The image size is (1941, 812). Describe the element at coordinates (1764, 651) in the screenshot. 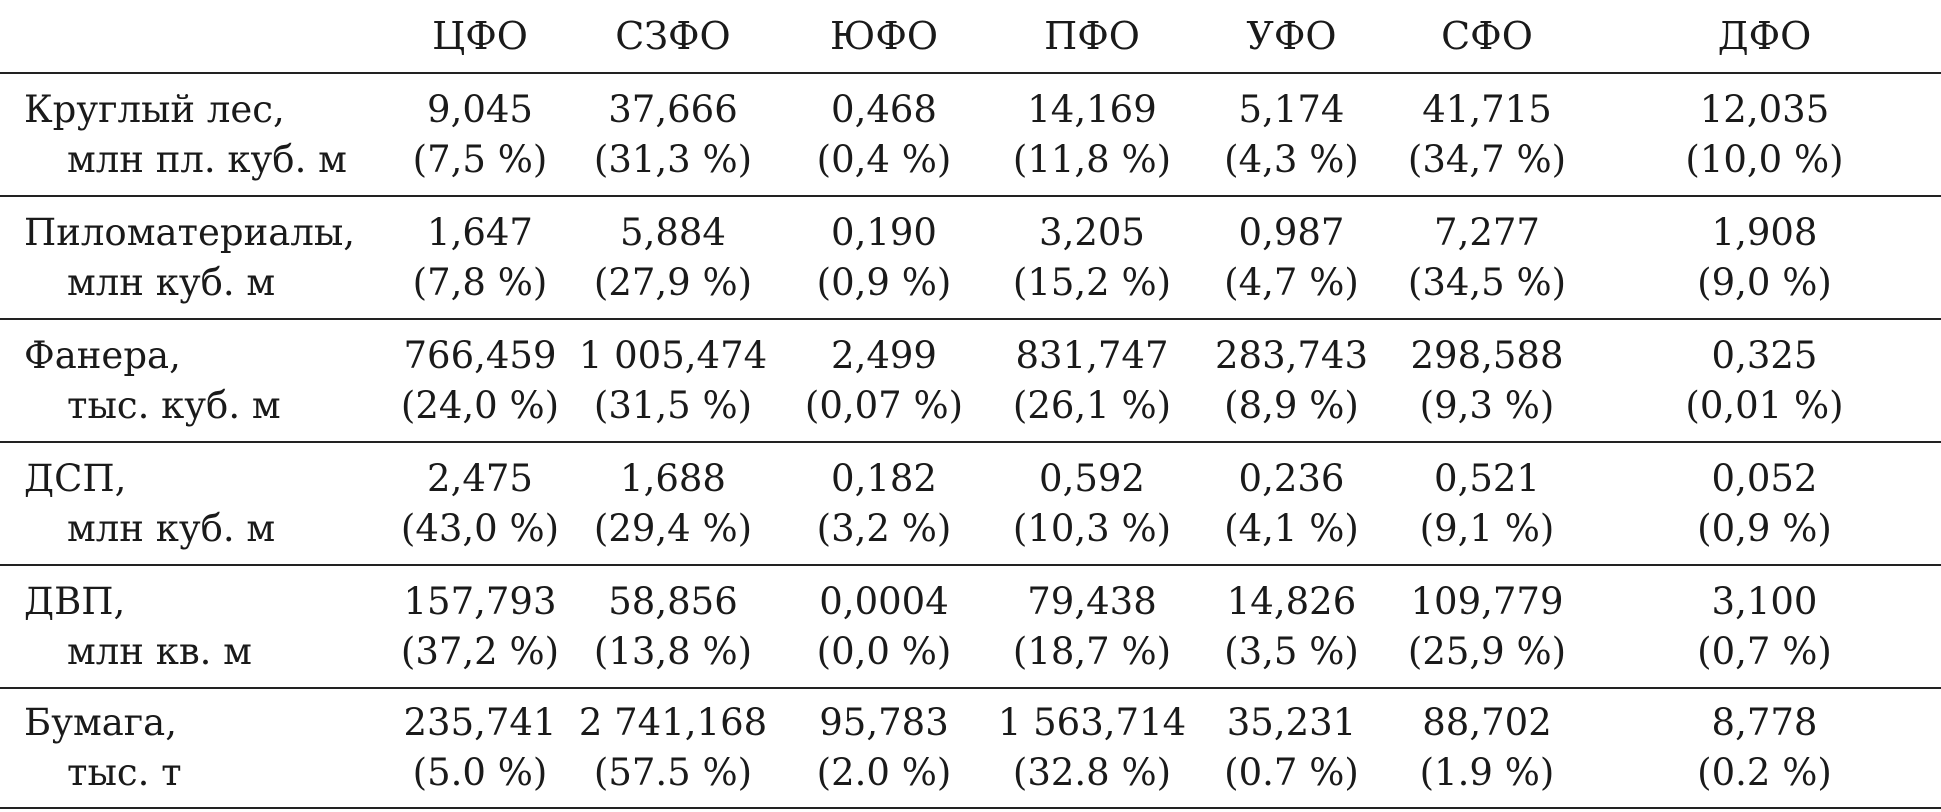

I see `cell-share: (0,7 %)` at that location.